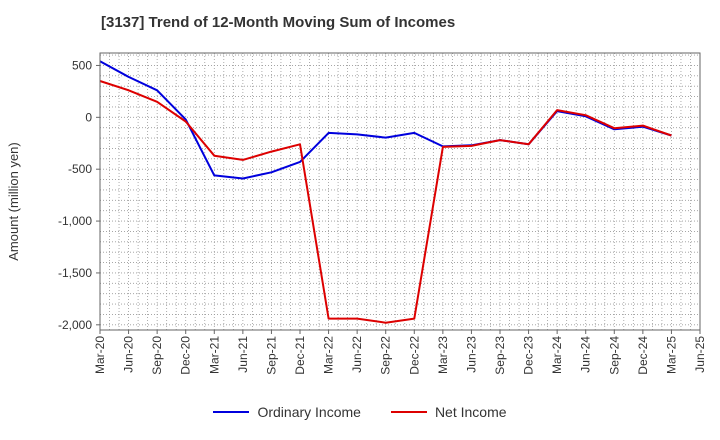  I want to click on x-tick-label: Mar-21, so click(214, 355).